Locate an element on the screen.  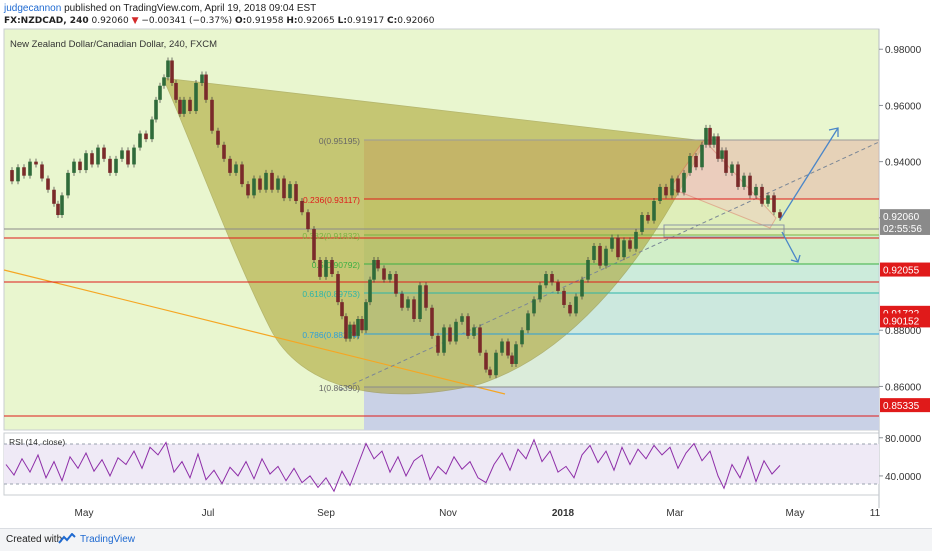
fib-label-1: 1(0.86390) is located at coordinates (339, 388).